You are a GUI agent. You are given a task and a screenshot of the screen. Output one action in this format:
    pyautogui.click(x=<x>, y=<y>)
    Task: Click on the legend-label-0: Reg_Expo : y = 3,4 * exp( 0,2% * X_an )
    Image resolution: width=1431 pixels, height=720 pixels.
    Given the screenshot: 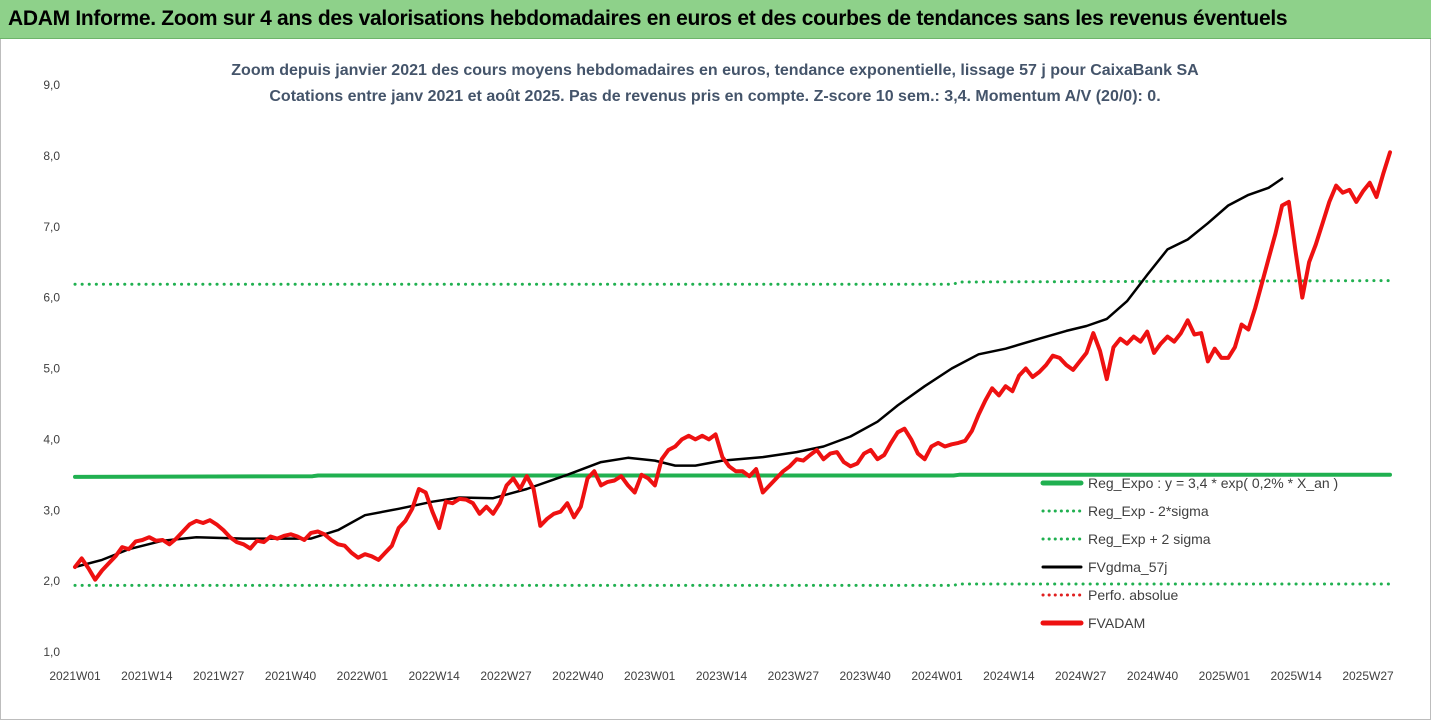 What is the action you would take?
    pyautogui.click(x=1213, y=483)
    